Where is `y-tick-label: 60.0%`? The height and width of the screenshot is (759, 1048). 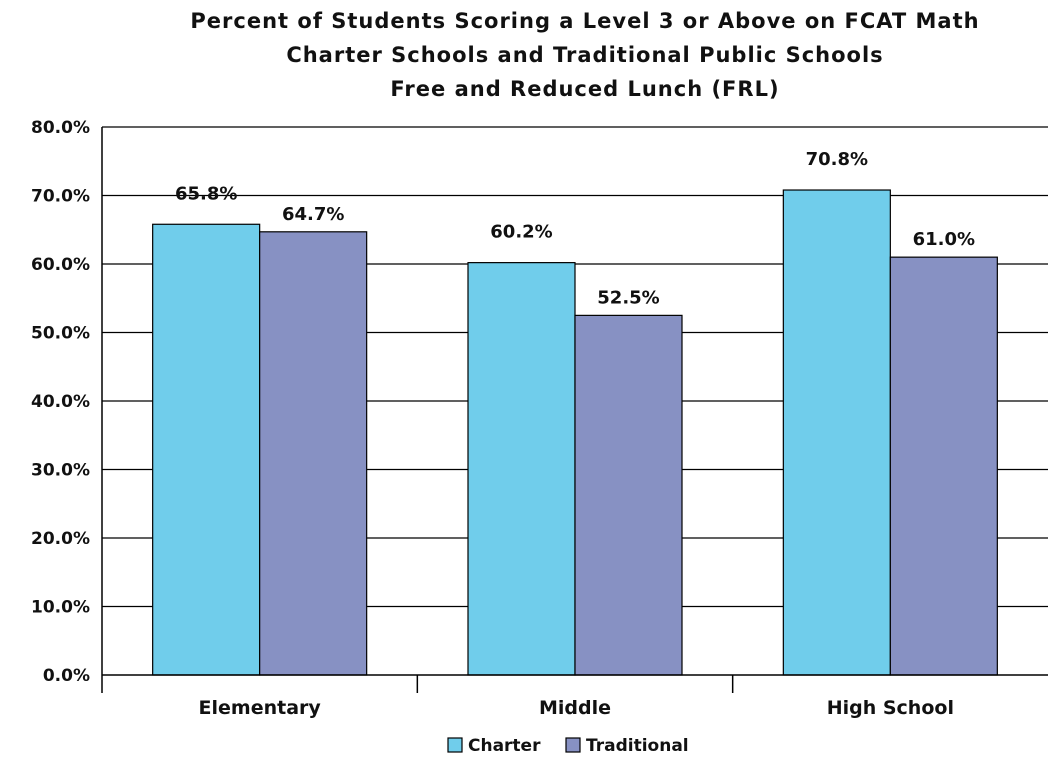
y-tick-label: 60.0% is located at coordinates (60, 265).